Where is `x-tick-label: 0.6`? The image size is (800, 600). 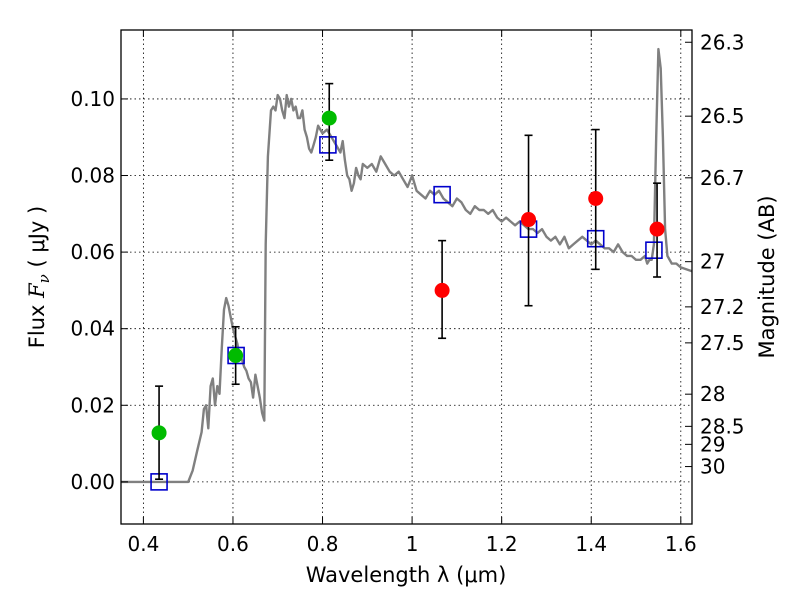
x-tick-label: 0.6 is located at coordinates (233, 544).